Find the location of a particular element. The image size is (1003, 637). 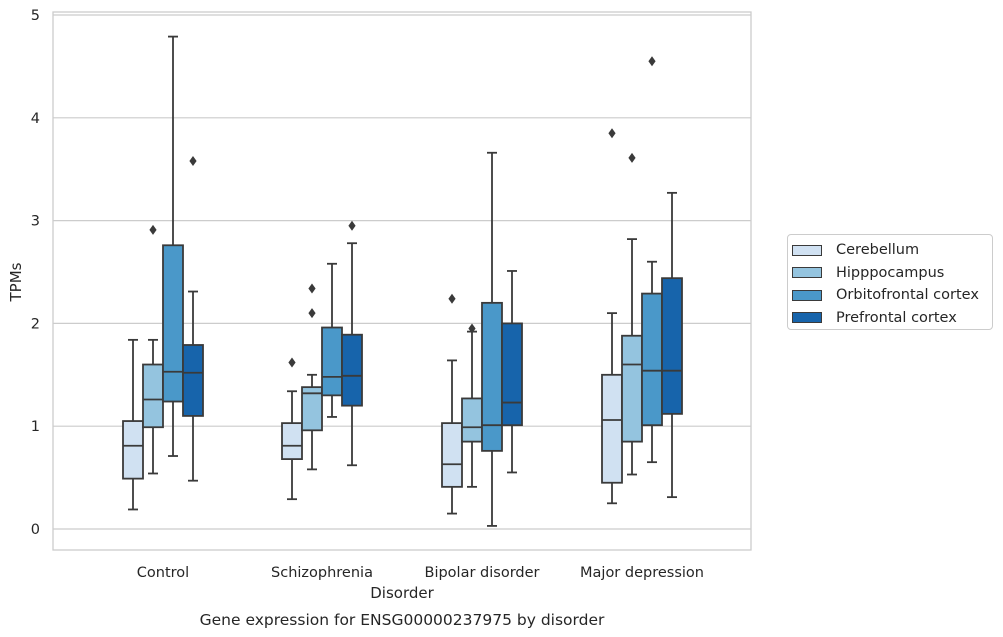

legend-label: Orbitofrontal cortex is located at coordinates (907, 295).